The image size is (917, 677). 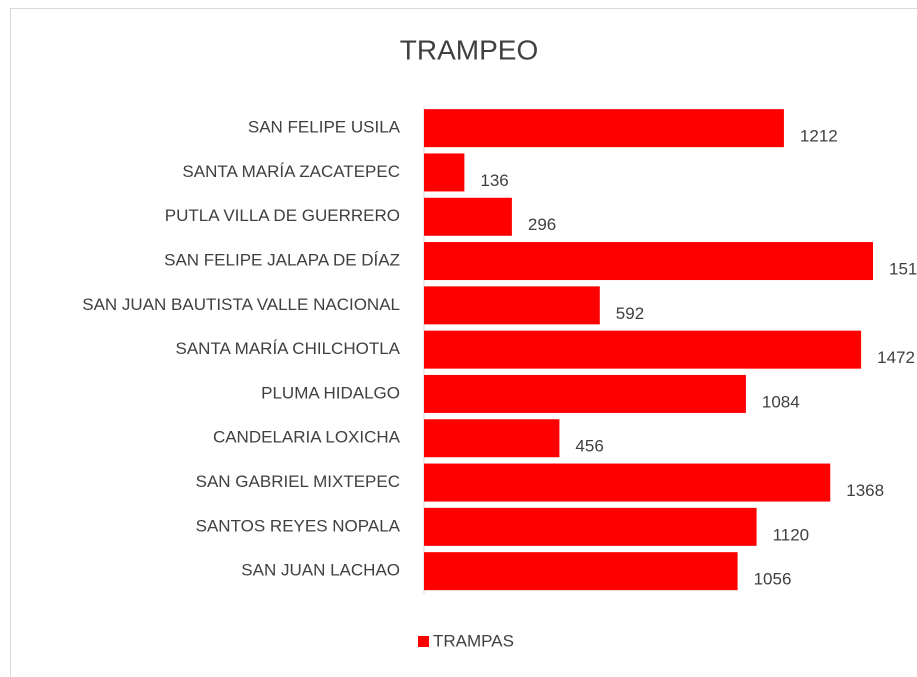 I want to click on data-label: 1368, so click(x=865, y=490).